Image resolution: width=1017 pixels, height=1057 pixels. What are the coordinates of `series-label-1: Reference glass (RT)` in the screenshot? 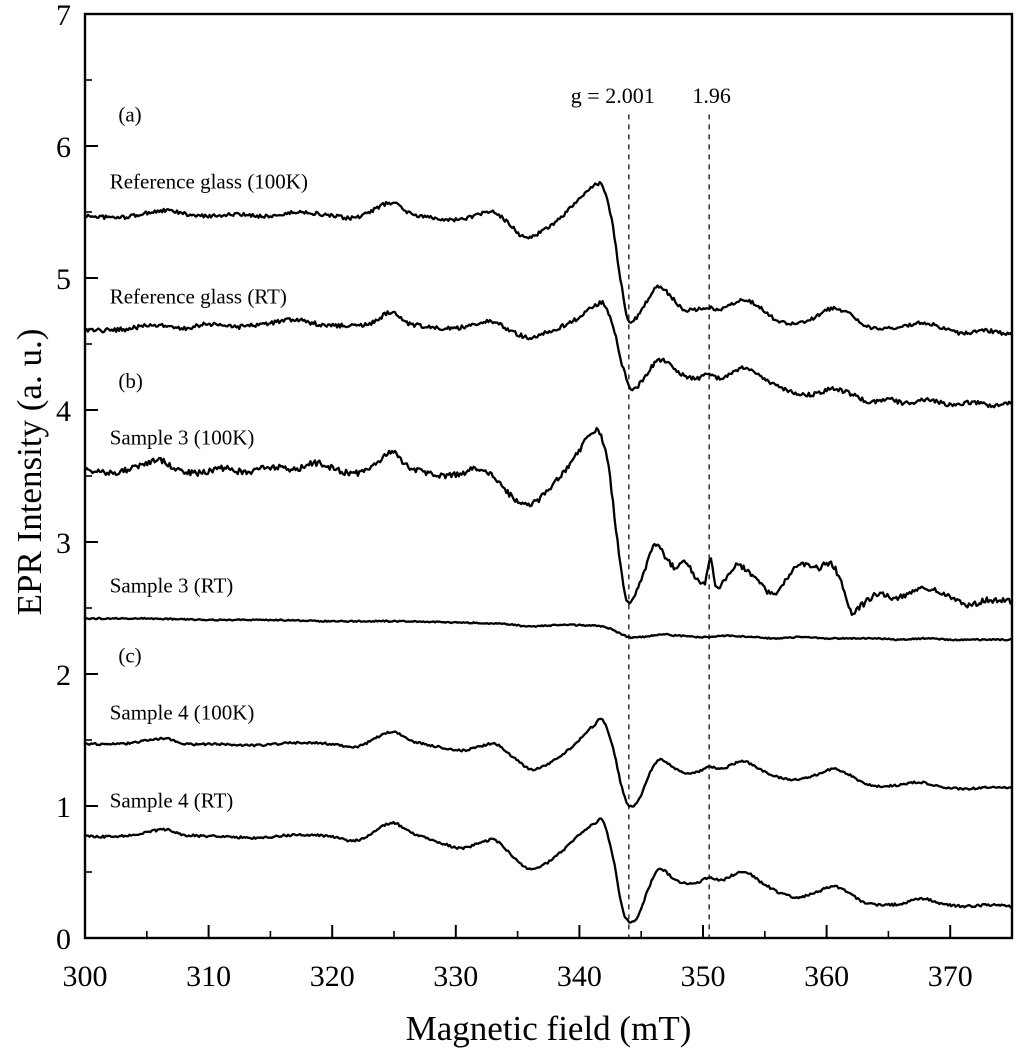 It's located at (198, 296).